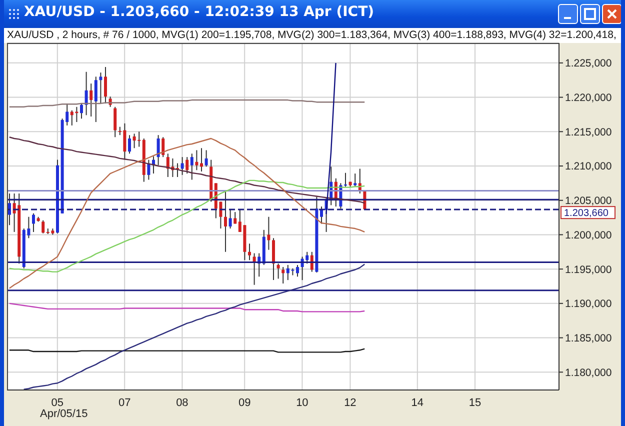 The height and width of the screenshot is (426, 625). What do you see at coordinates (588, 201) in the screenshot?
I see `y-tick-label: 1.205,000` at bounding box center [588, 201].